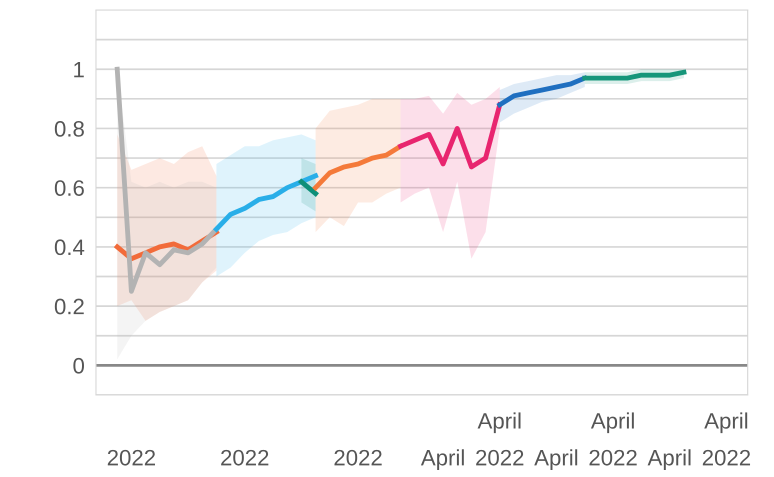 The width and height of the screenshot is (774, 477). What do you see at coordinates (69, 188) in the screenshot?
I see `y-tick-label: 0.6` at bounding box center [69, 188].